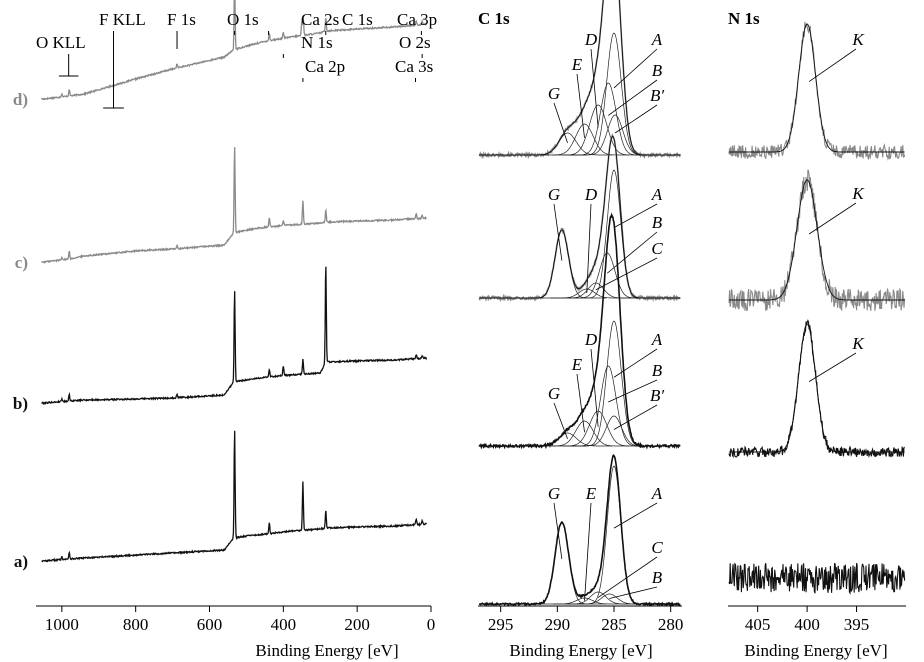  What do you see at coordinates (326, 650) in the screenshot?
I see `survey-x-axis-label: Binding Energy [eV]` at bounding box center [326, 650].